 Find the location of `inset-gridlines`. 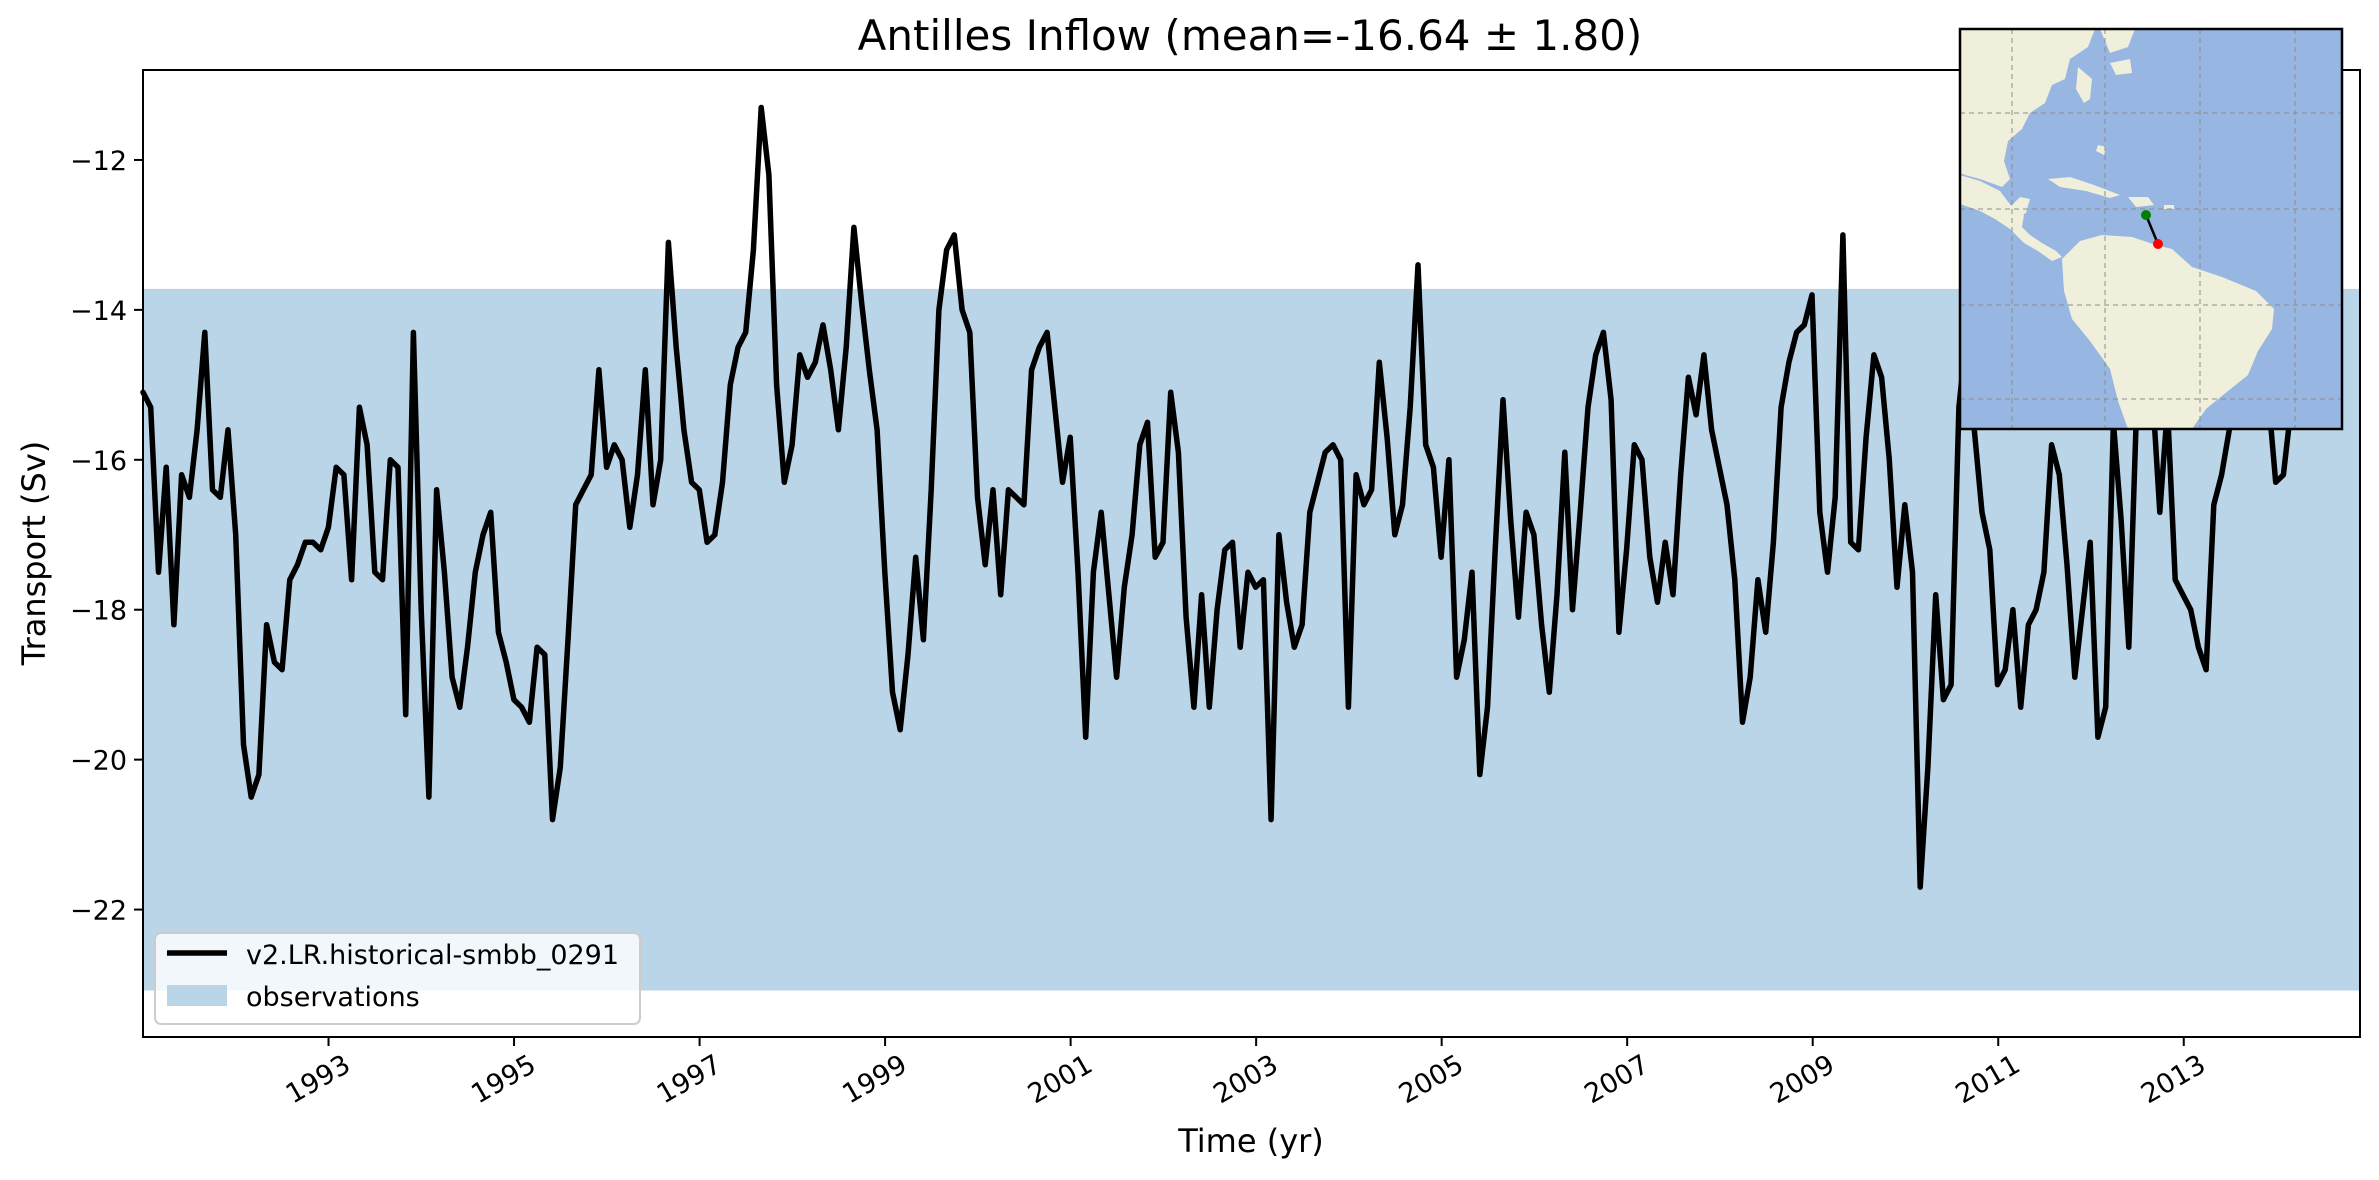

inset-gridlines is located at coordinates (2151, 229).